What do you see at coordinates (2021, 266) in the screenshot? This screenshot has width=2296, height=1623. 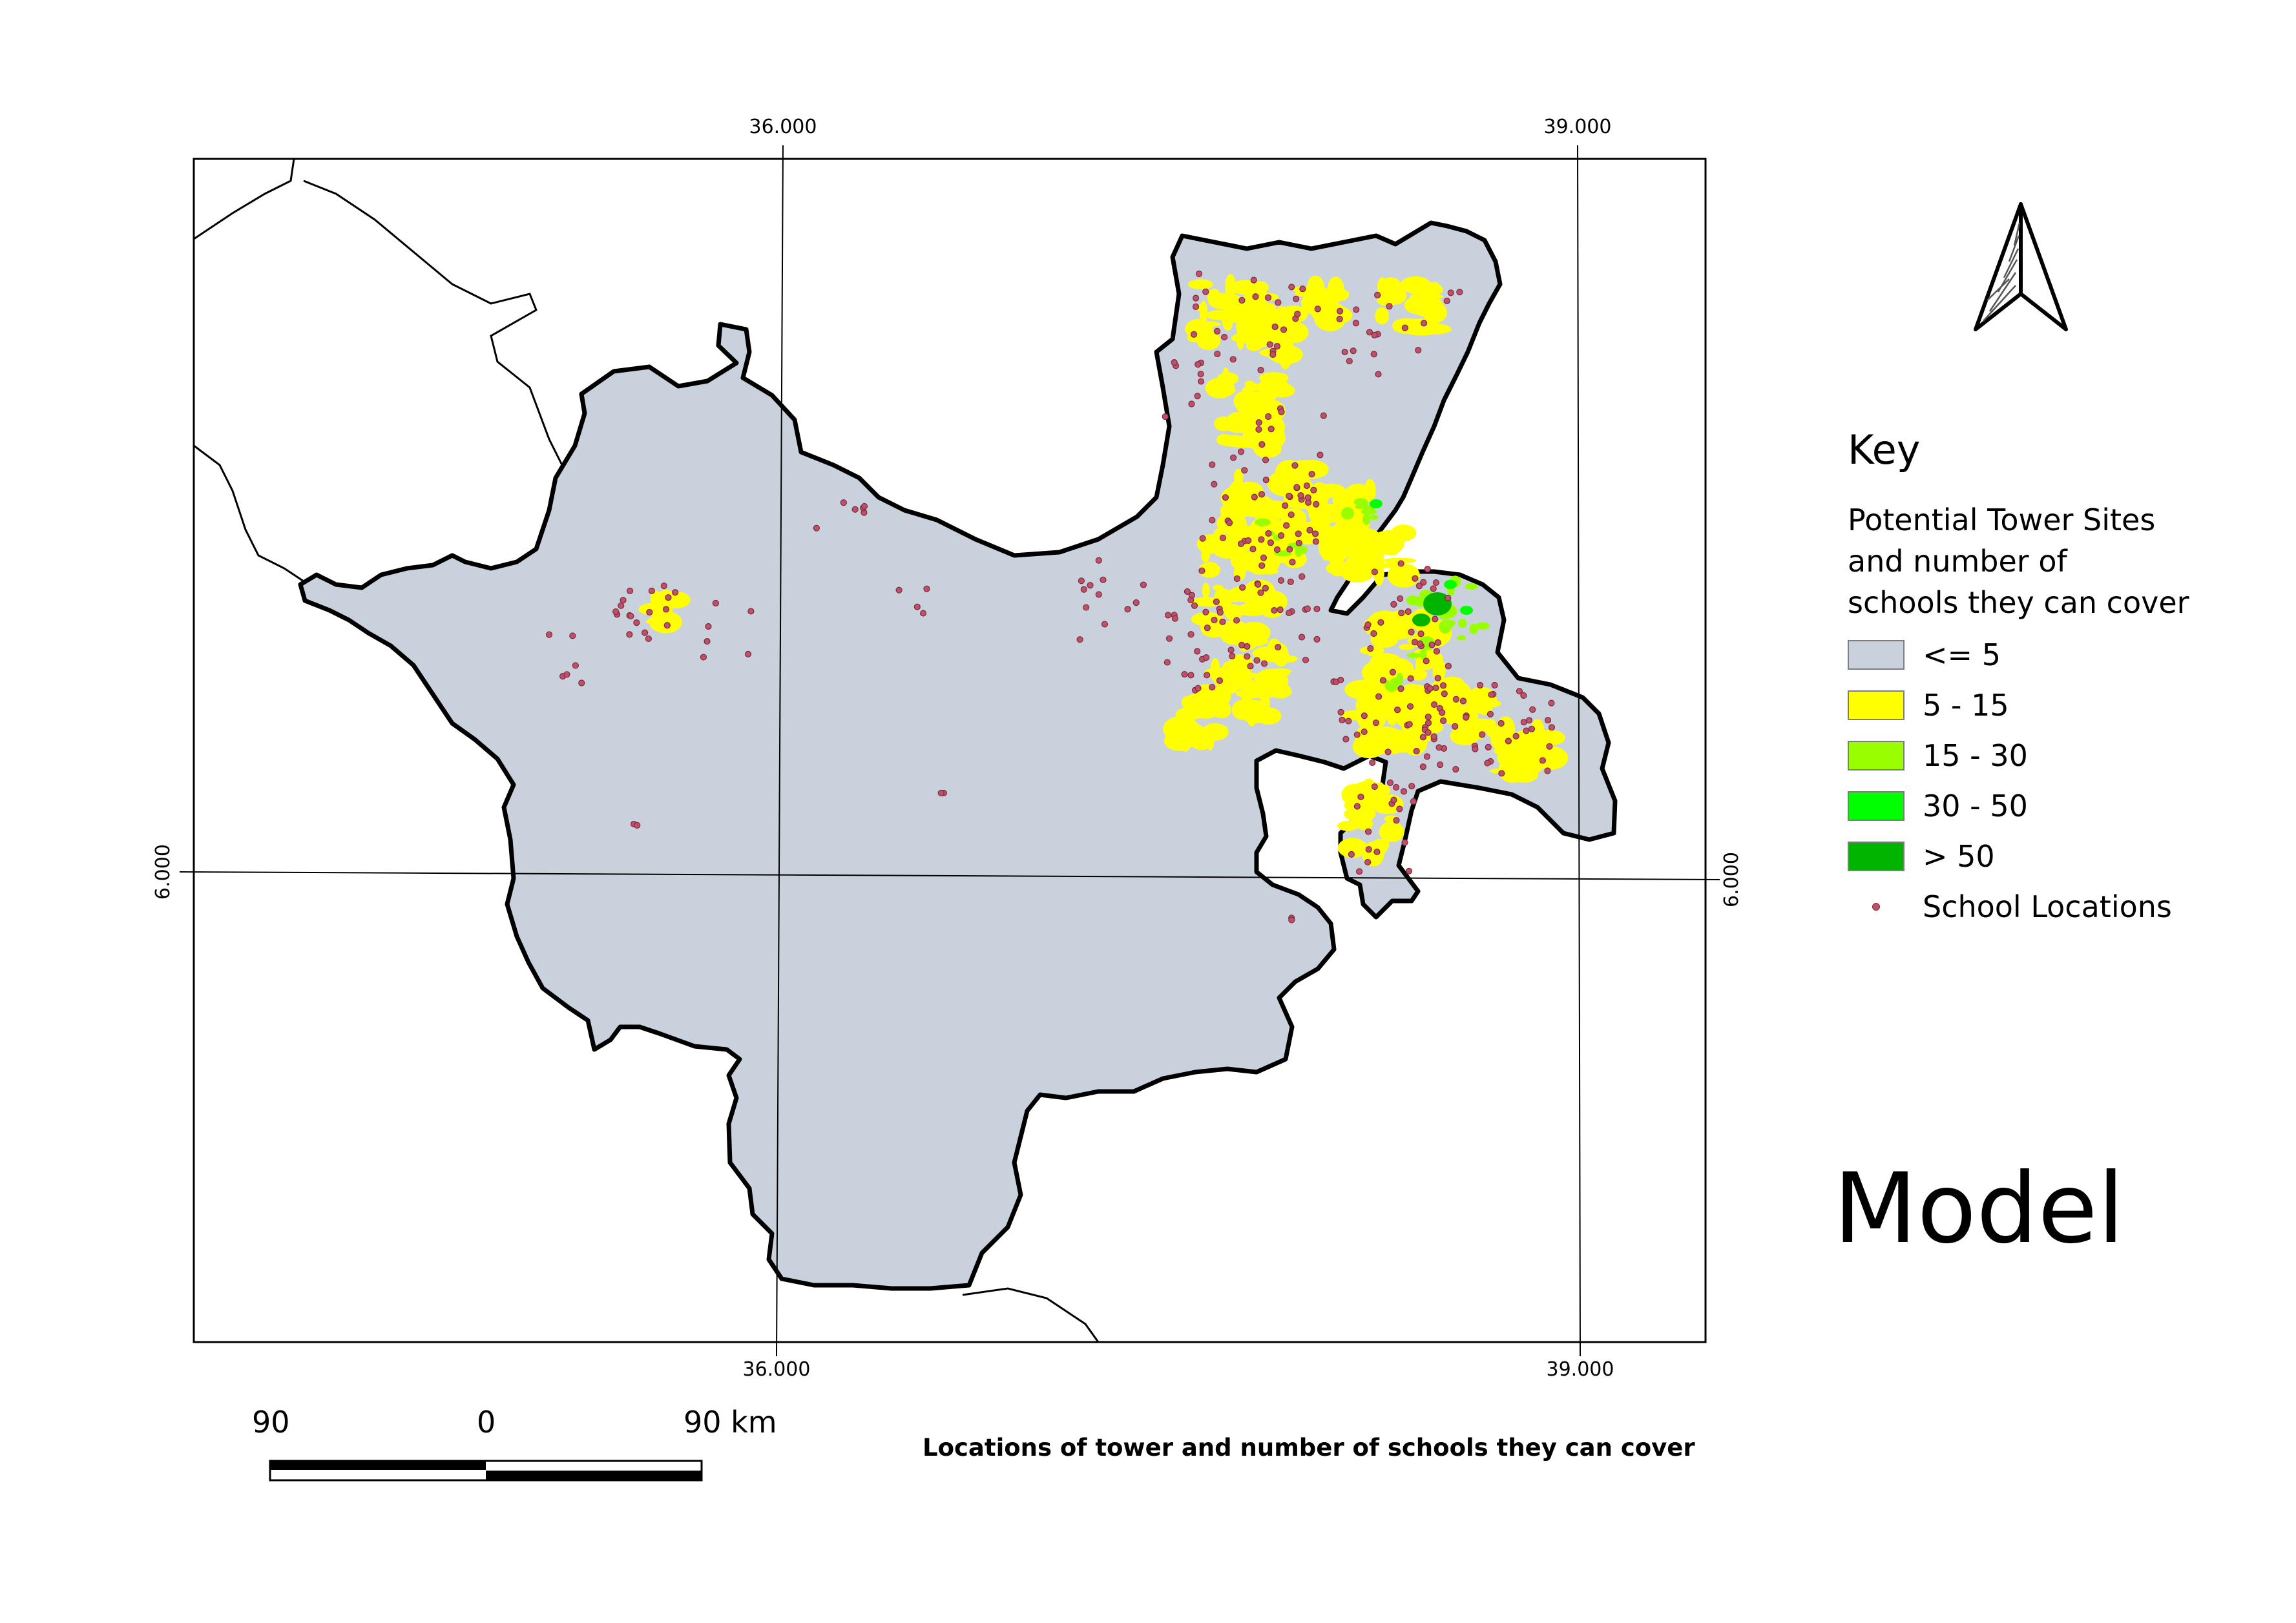 I see `north-arrow-icon` at bounding box center [2021, 266].